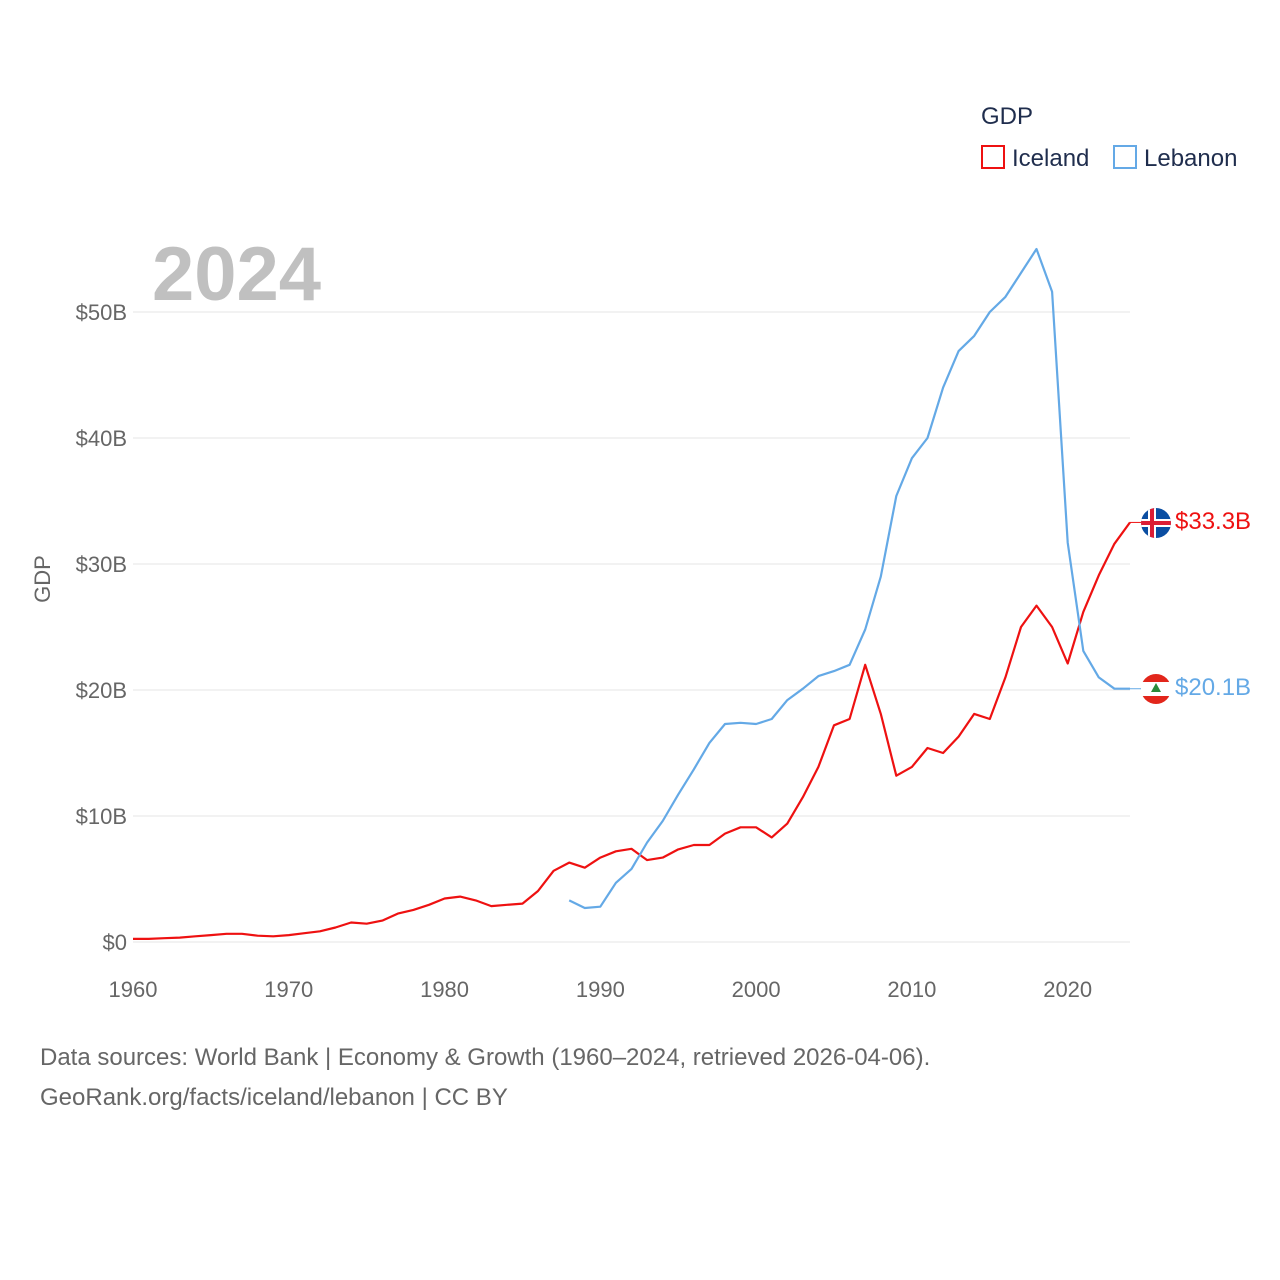 The height and width of the screenshot is (1280, 1280). What do you see at coordinates (101, 690) in the screenshot?
I see `y-tick-label: $20B` at bounding box center [101, 690].